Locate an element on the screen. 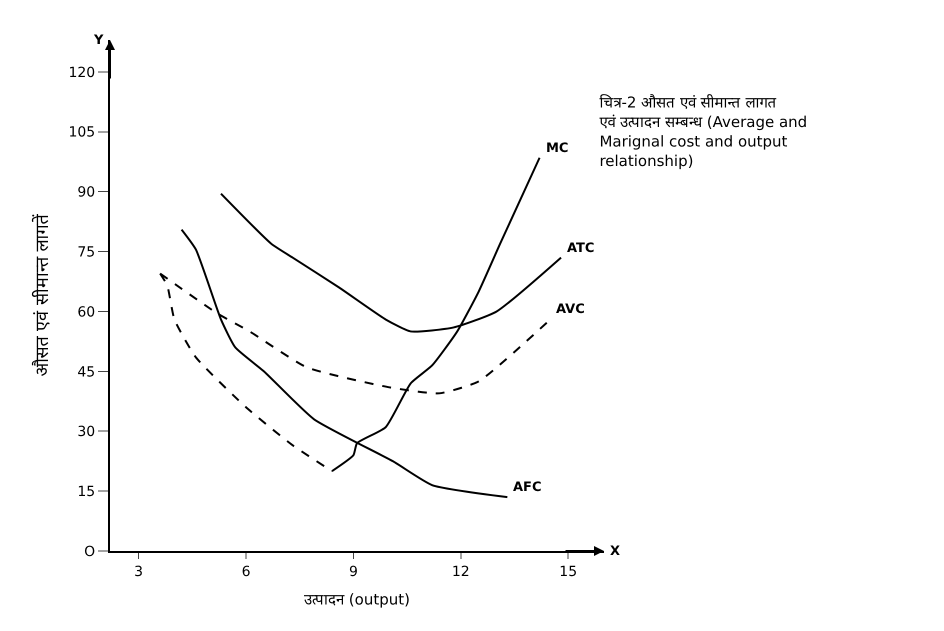 Image resolution: width=944 pixels, height=631 pixels. y-tick-label: 90 is located at coordinates (86, 192).